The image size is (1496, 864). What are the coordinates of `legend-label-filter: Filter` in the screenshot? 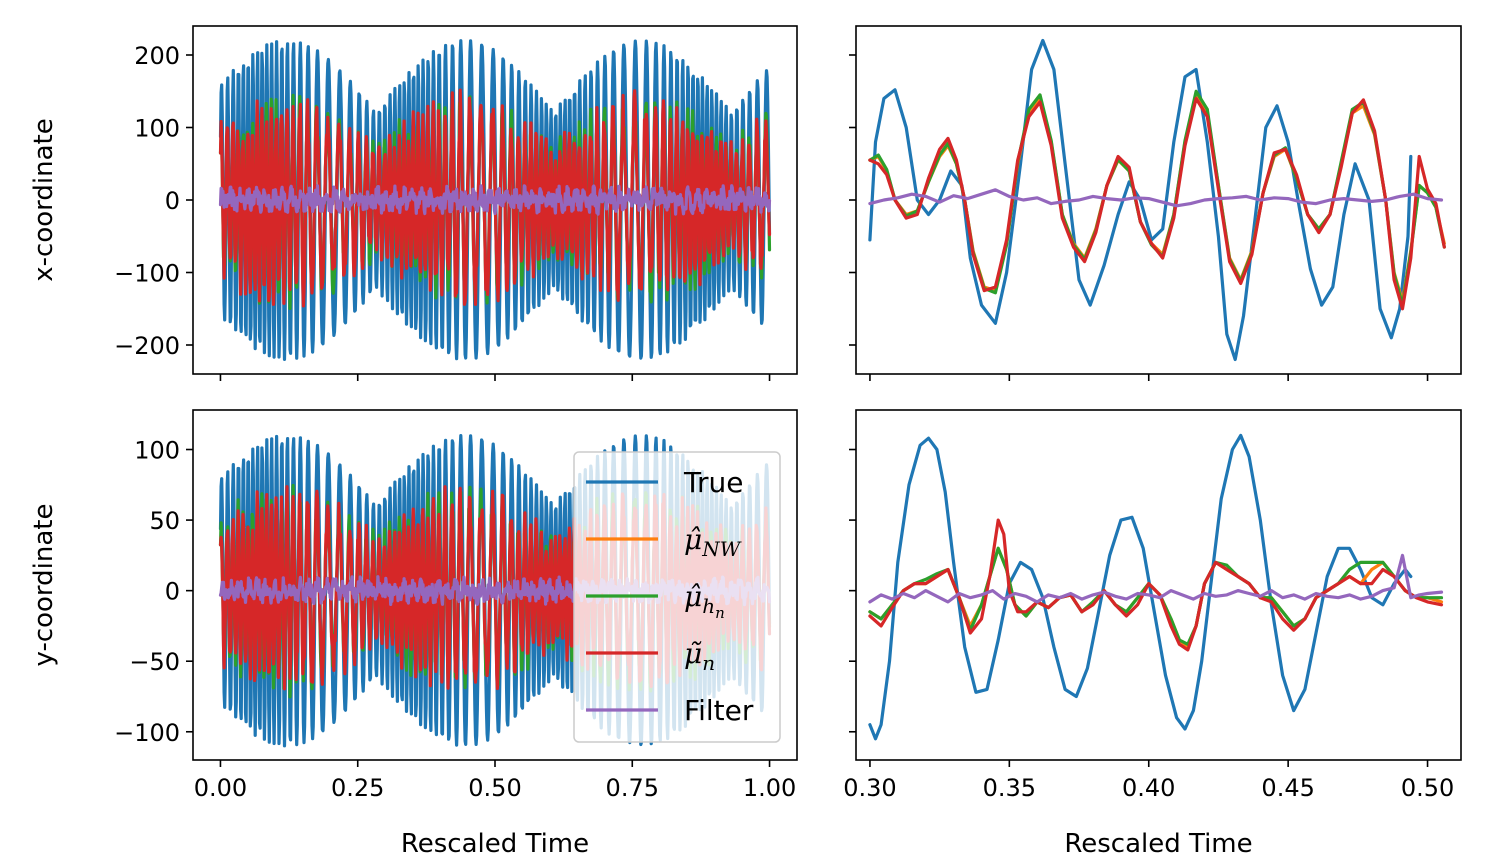 It's located at (719, 710).